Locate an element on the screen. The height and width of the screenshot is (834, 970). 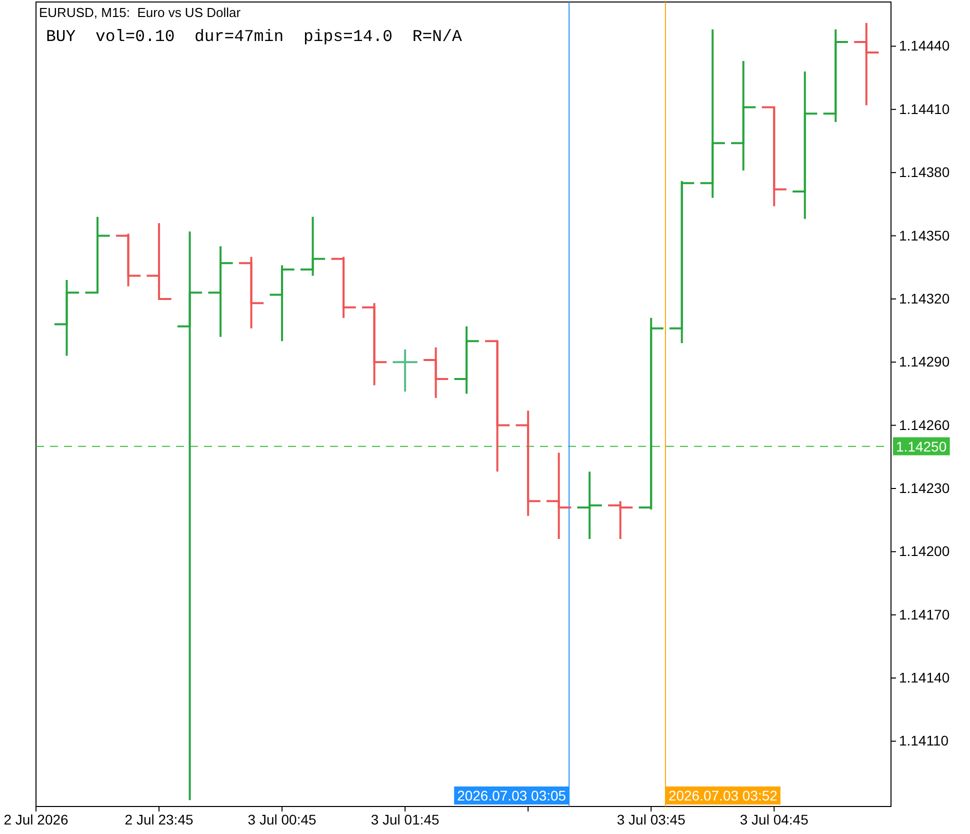
x-tick-label: 3 Jul 01:45 is located at coordinates (405, 819).